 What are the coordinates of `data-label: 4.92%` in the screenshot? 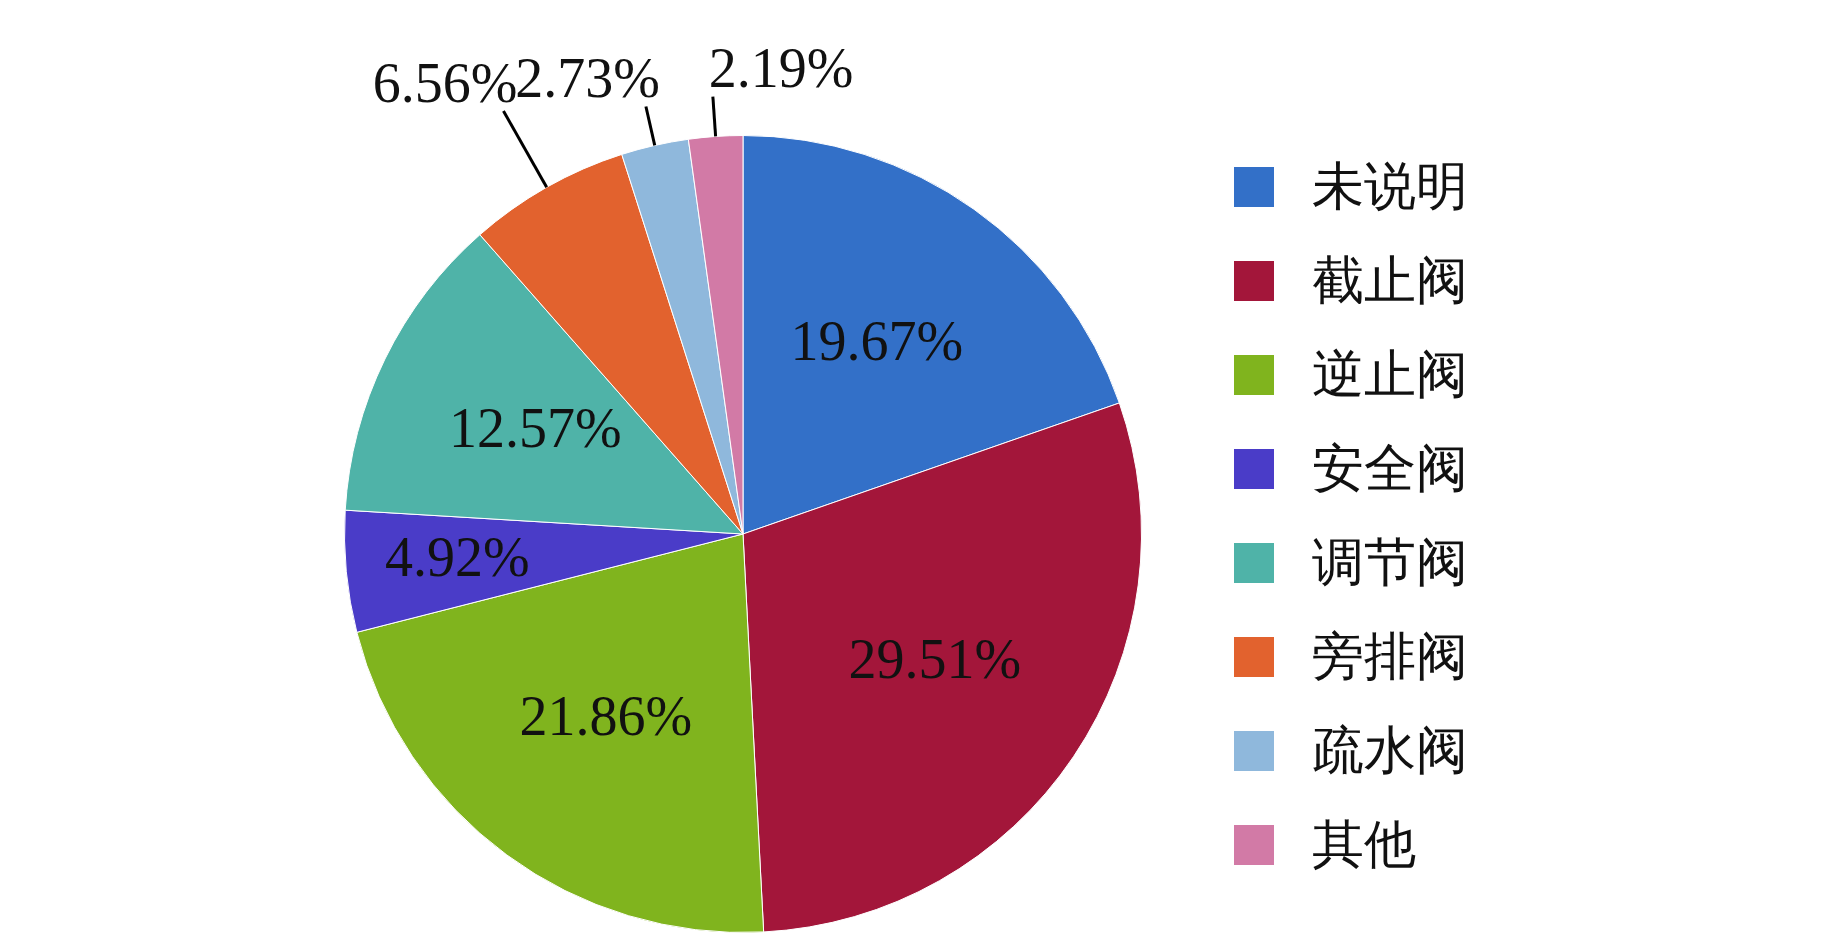 It's located at (457, 556).